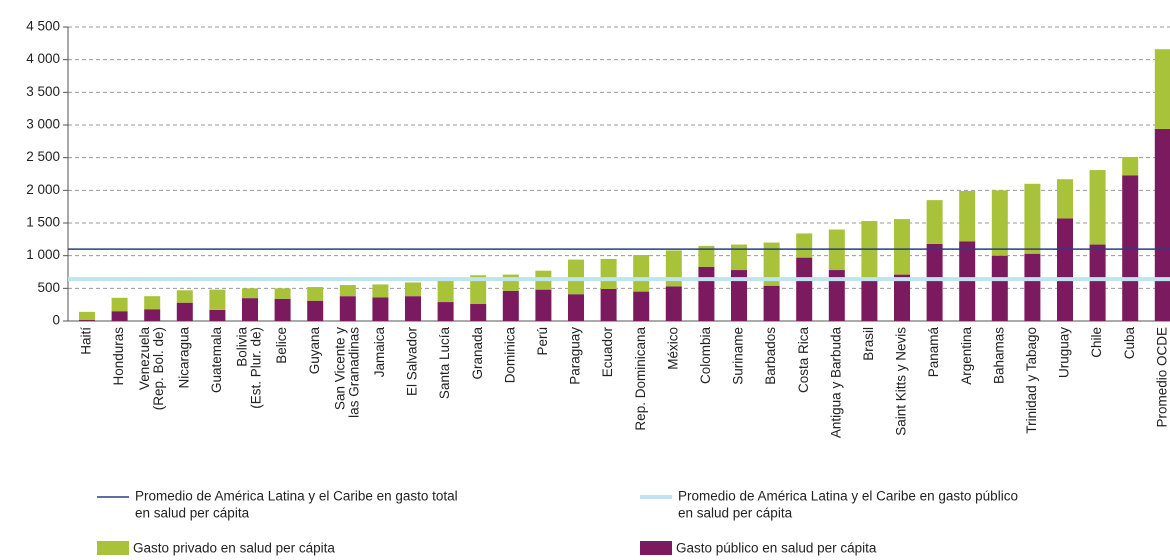 This screenshot has height=560, width=1170. Describe the element at coordinates (509, 355) in the screenshot. I see `x-tick-label: Dominica` at that location.